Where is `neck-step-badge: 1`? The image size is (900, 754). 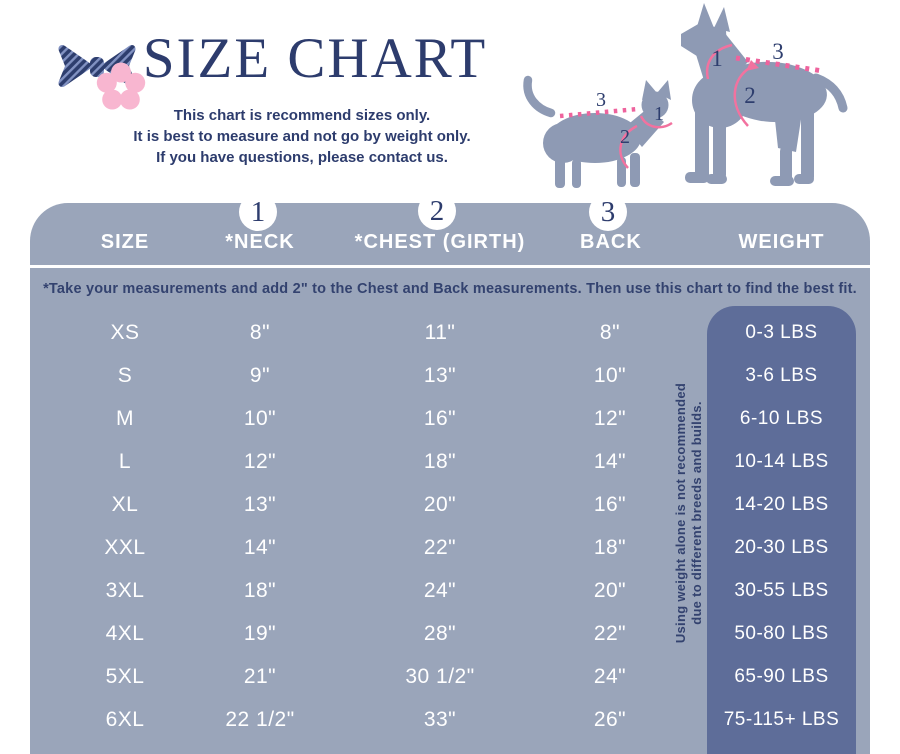 neck-step-badge: 1 is located at coordinates (258, 212).